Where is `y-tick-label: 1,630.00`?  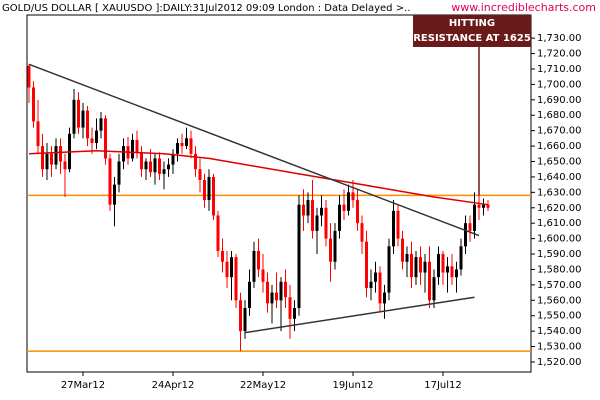 y-tick-label: 1,630.00 is located at coordinates (559, 192).